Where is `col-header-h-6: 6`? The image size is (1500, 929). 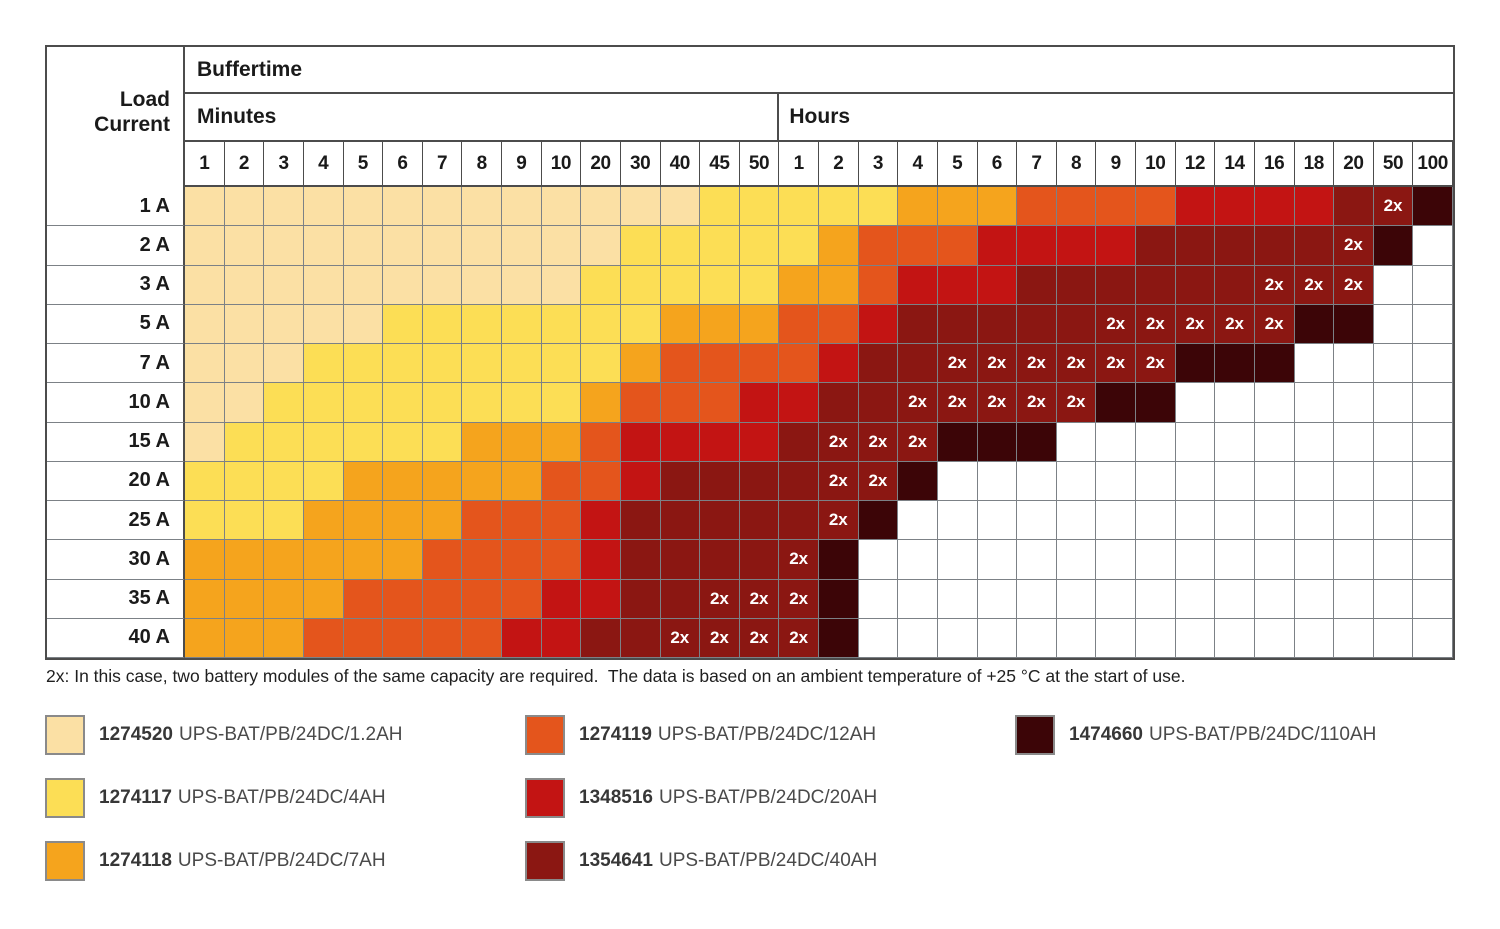 col-header-h-6: 6 is located at coordinates (997, 164).